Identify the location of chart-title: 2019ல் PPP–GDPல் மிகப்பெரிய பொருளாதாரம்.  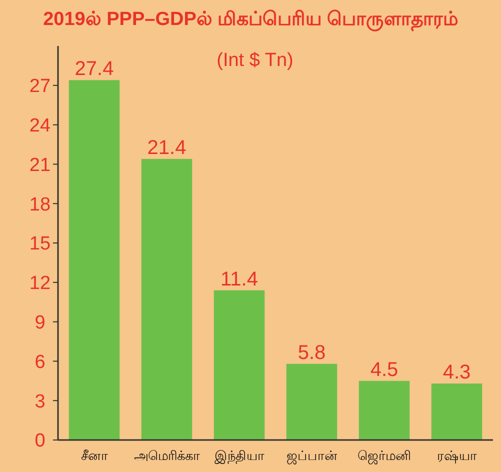
(250, 20).